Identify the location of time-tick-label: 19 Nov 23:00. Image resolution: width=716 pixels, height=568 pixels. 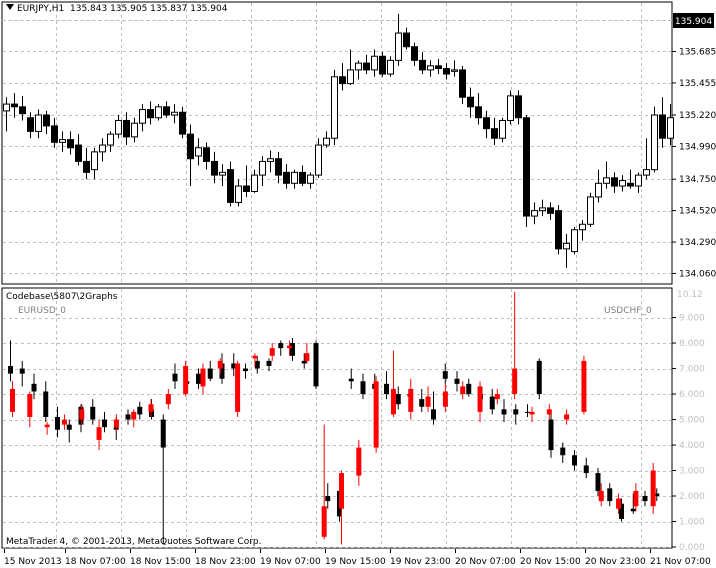
(420, 562).